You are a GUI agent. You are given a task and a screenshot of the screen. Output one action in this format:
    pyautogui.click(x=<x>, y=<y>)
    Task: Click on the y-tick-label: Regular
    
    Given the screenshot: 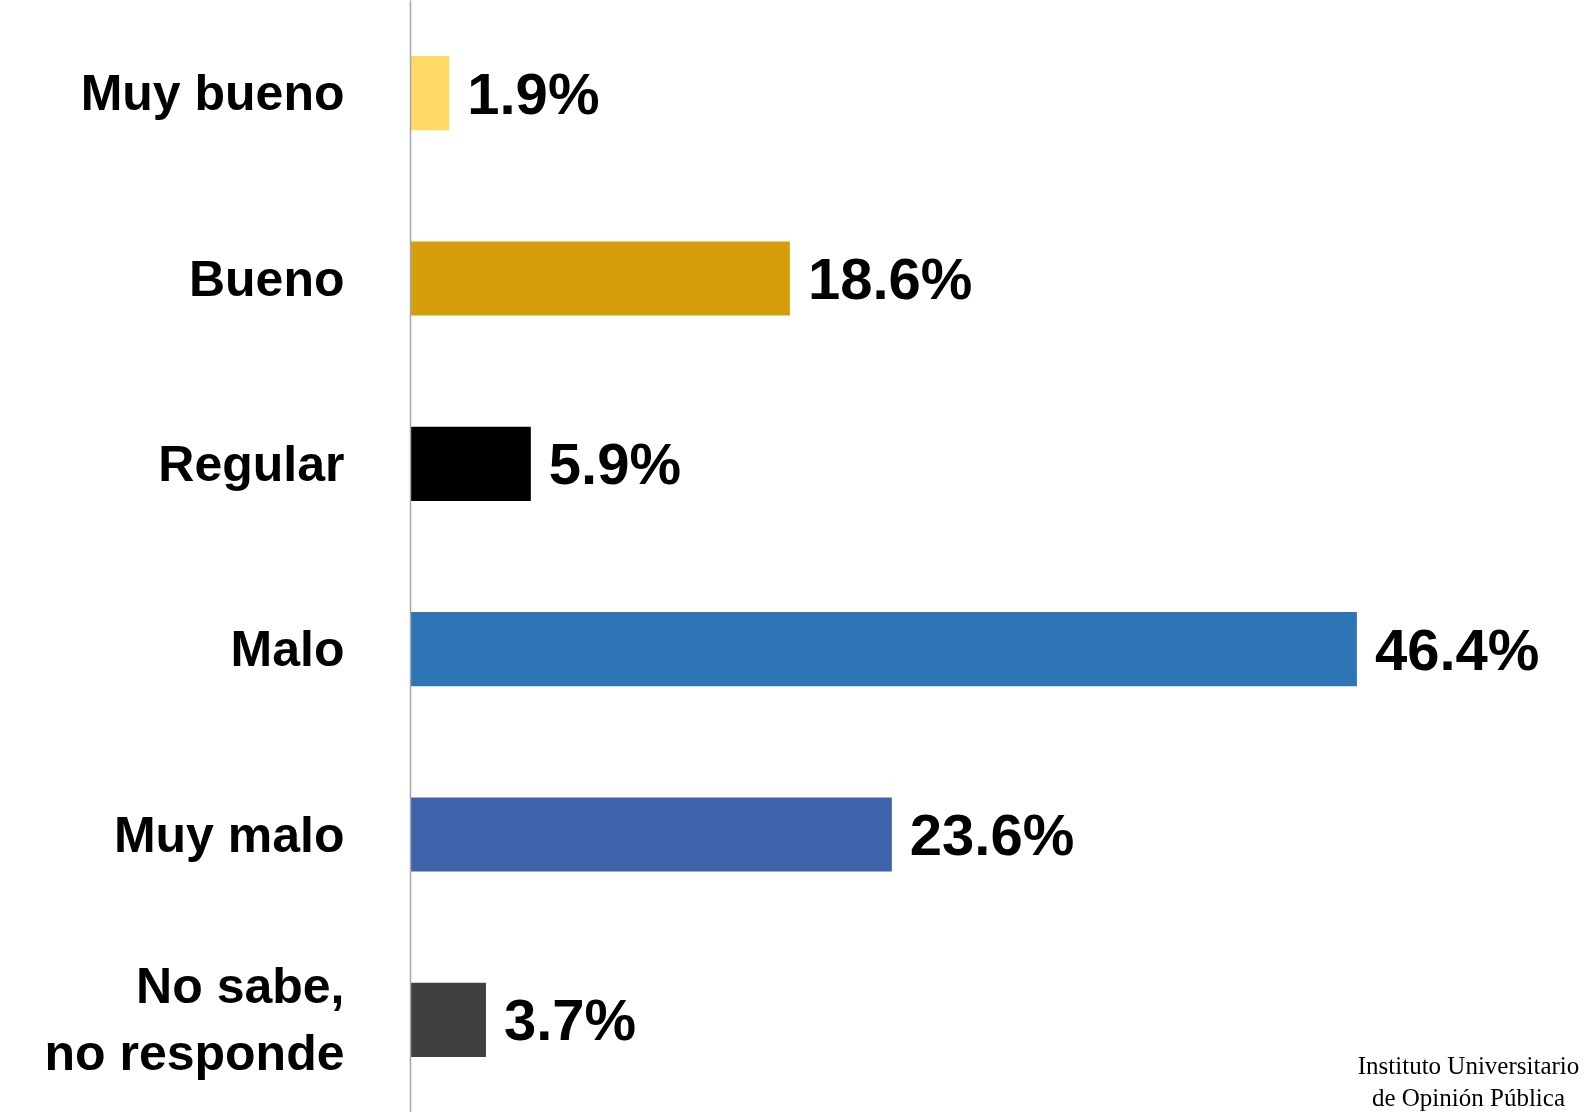 What is the action you would take?
    pyautogui.click(x=251, y=463)
    